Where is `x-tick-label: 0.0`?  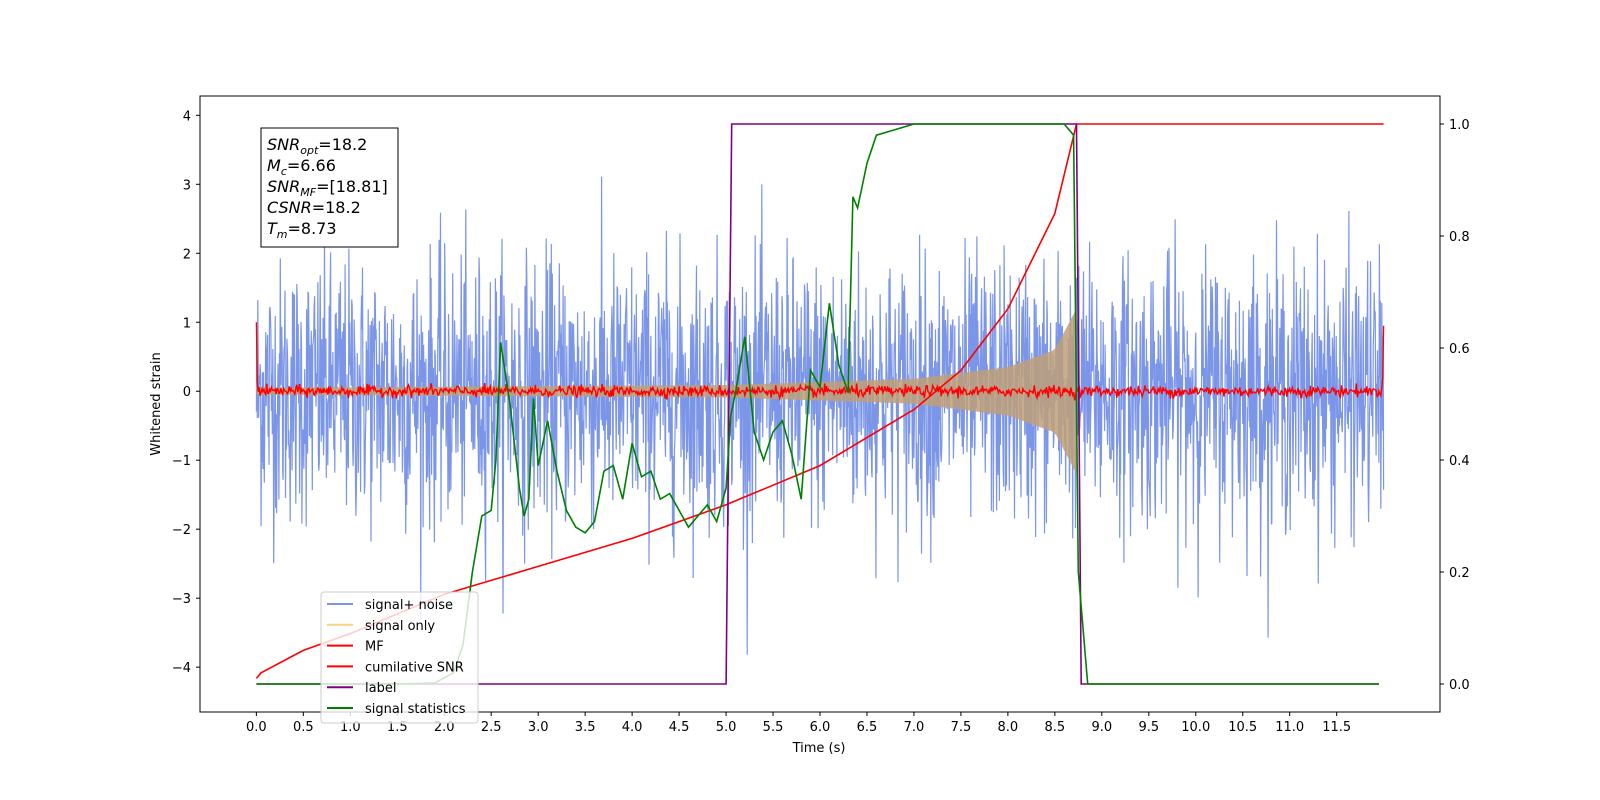
x-tick-label: 0.0 is located at coordinates (256, 727).